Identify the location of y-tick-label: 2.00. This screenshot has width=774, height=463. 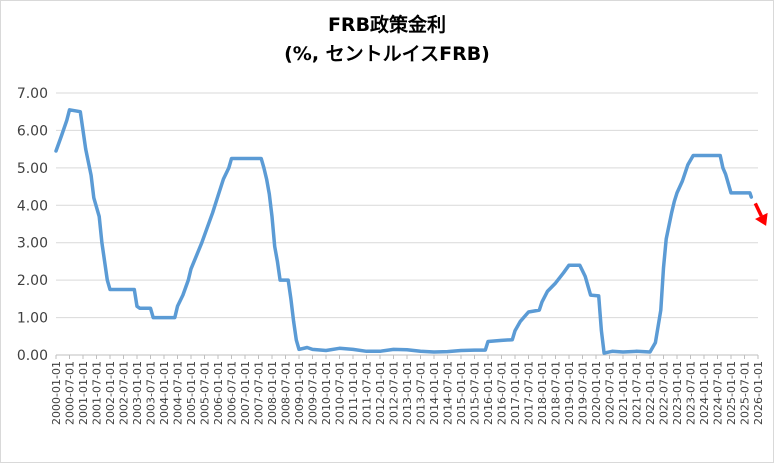
(32, 281).